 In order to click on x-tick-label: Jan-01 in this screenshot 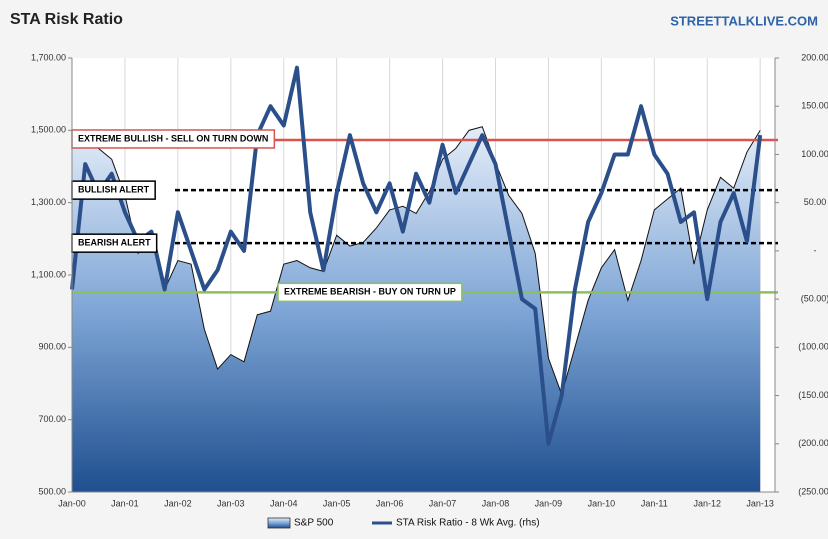, I will do `click(125, 503)`.